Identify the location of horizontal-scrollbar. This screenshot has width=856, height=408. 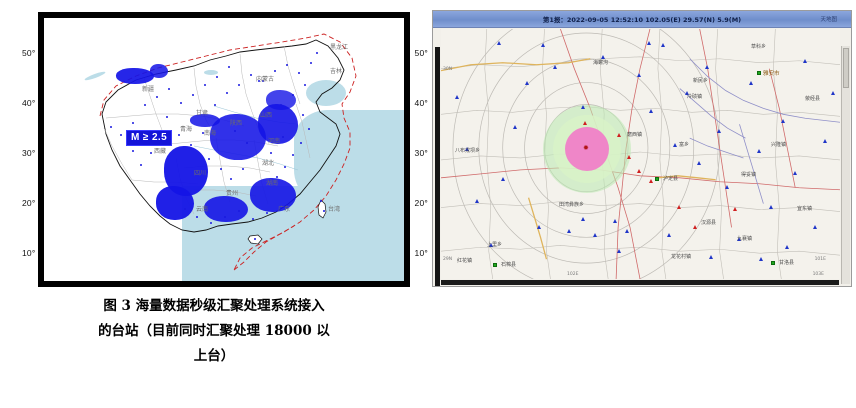
(640, 282).